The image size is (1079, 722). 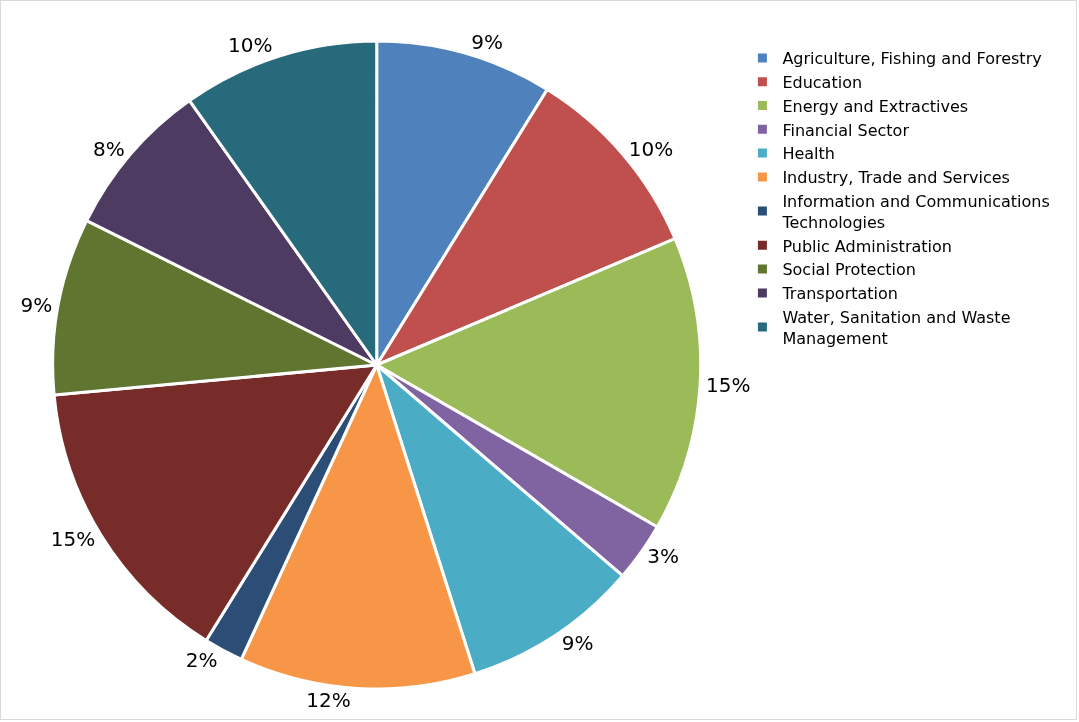 What do you see at coordinates (849, 270) in the screenshot?
I see `legend-label: Social Protection` at bounding box center [849, 270].